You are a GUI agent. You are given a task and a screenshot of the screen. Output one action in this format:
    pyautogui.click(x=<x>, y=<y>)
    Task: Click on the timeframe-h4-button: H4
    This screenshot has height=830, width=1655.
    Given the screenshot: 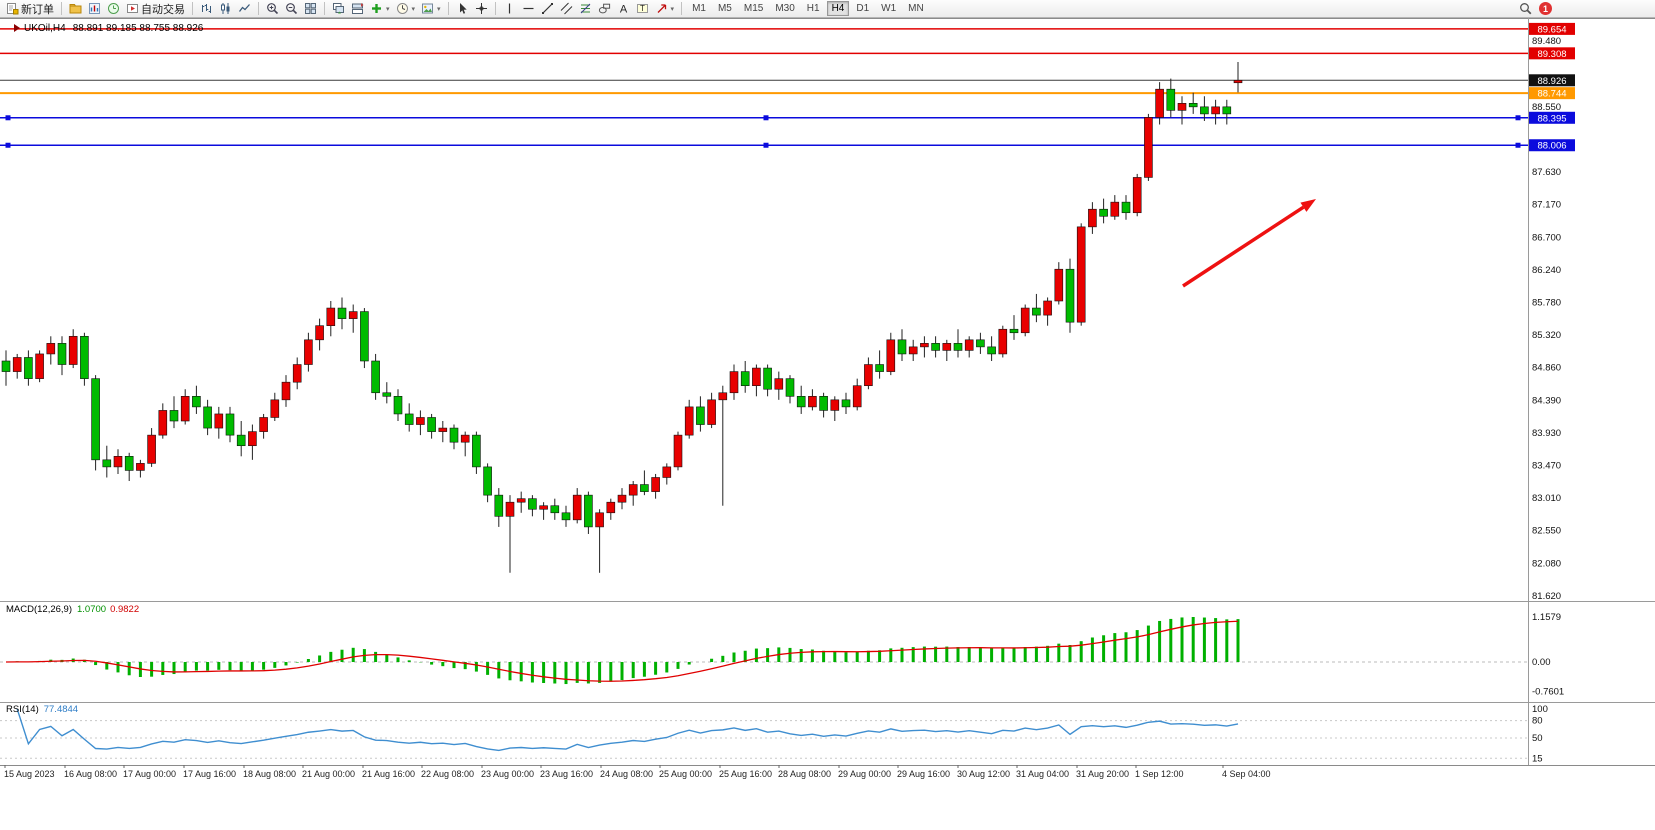 What is the action you would take?
    pyautogui.click(x=838, y=8)
    